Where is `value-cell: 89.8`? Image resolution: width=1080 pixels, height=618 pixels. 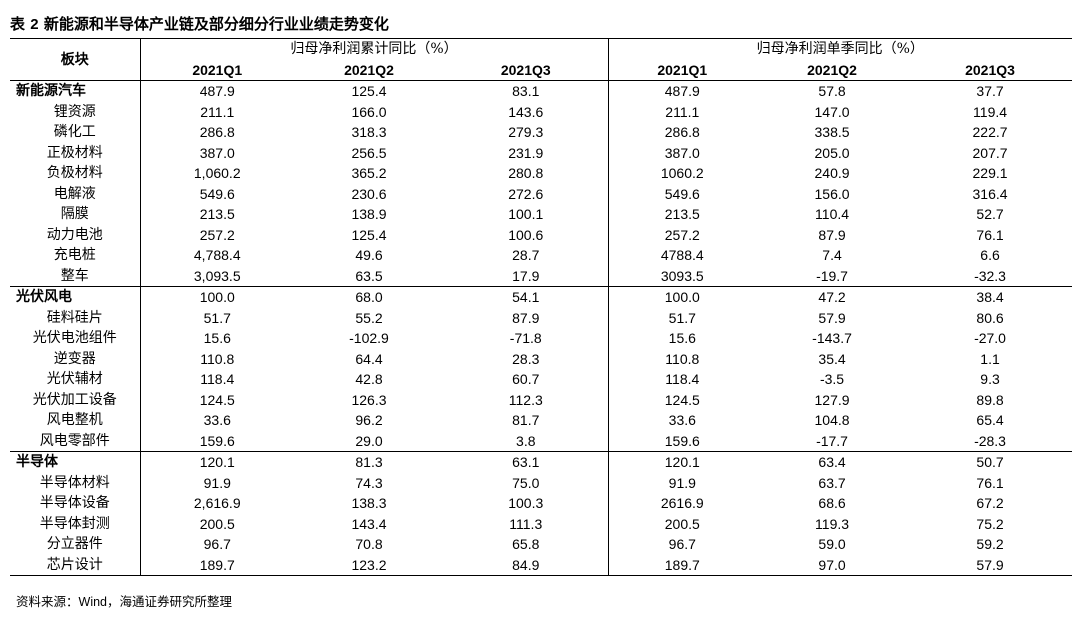 value-cell: 89.8 is located at coordinates (990, 399).